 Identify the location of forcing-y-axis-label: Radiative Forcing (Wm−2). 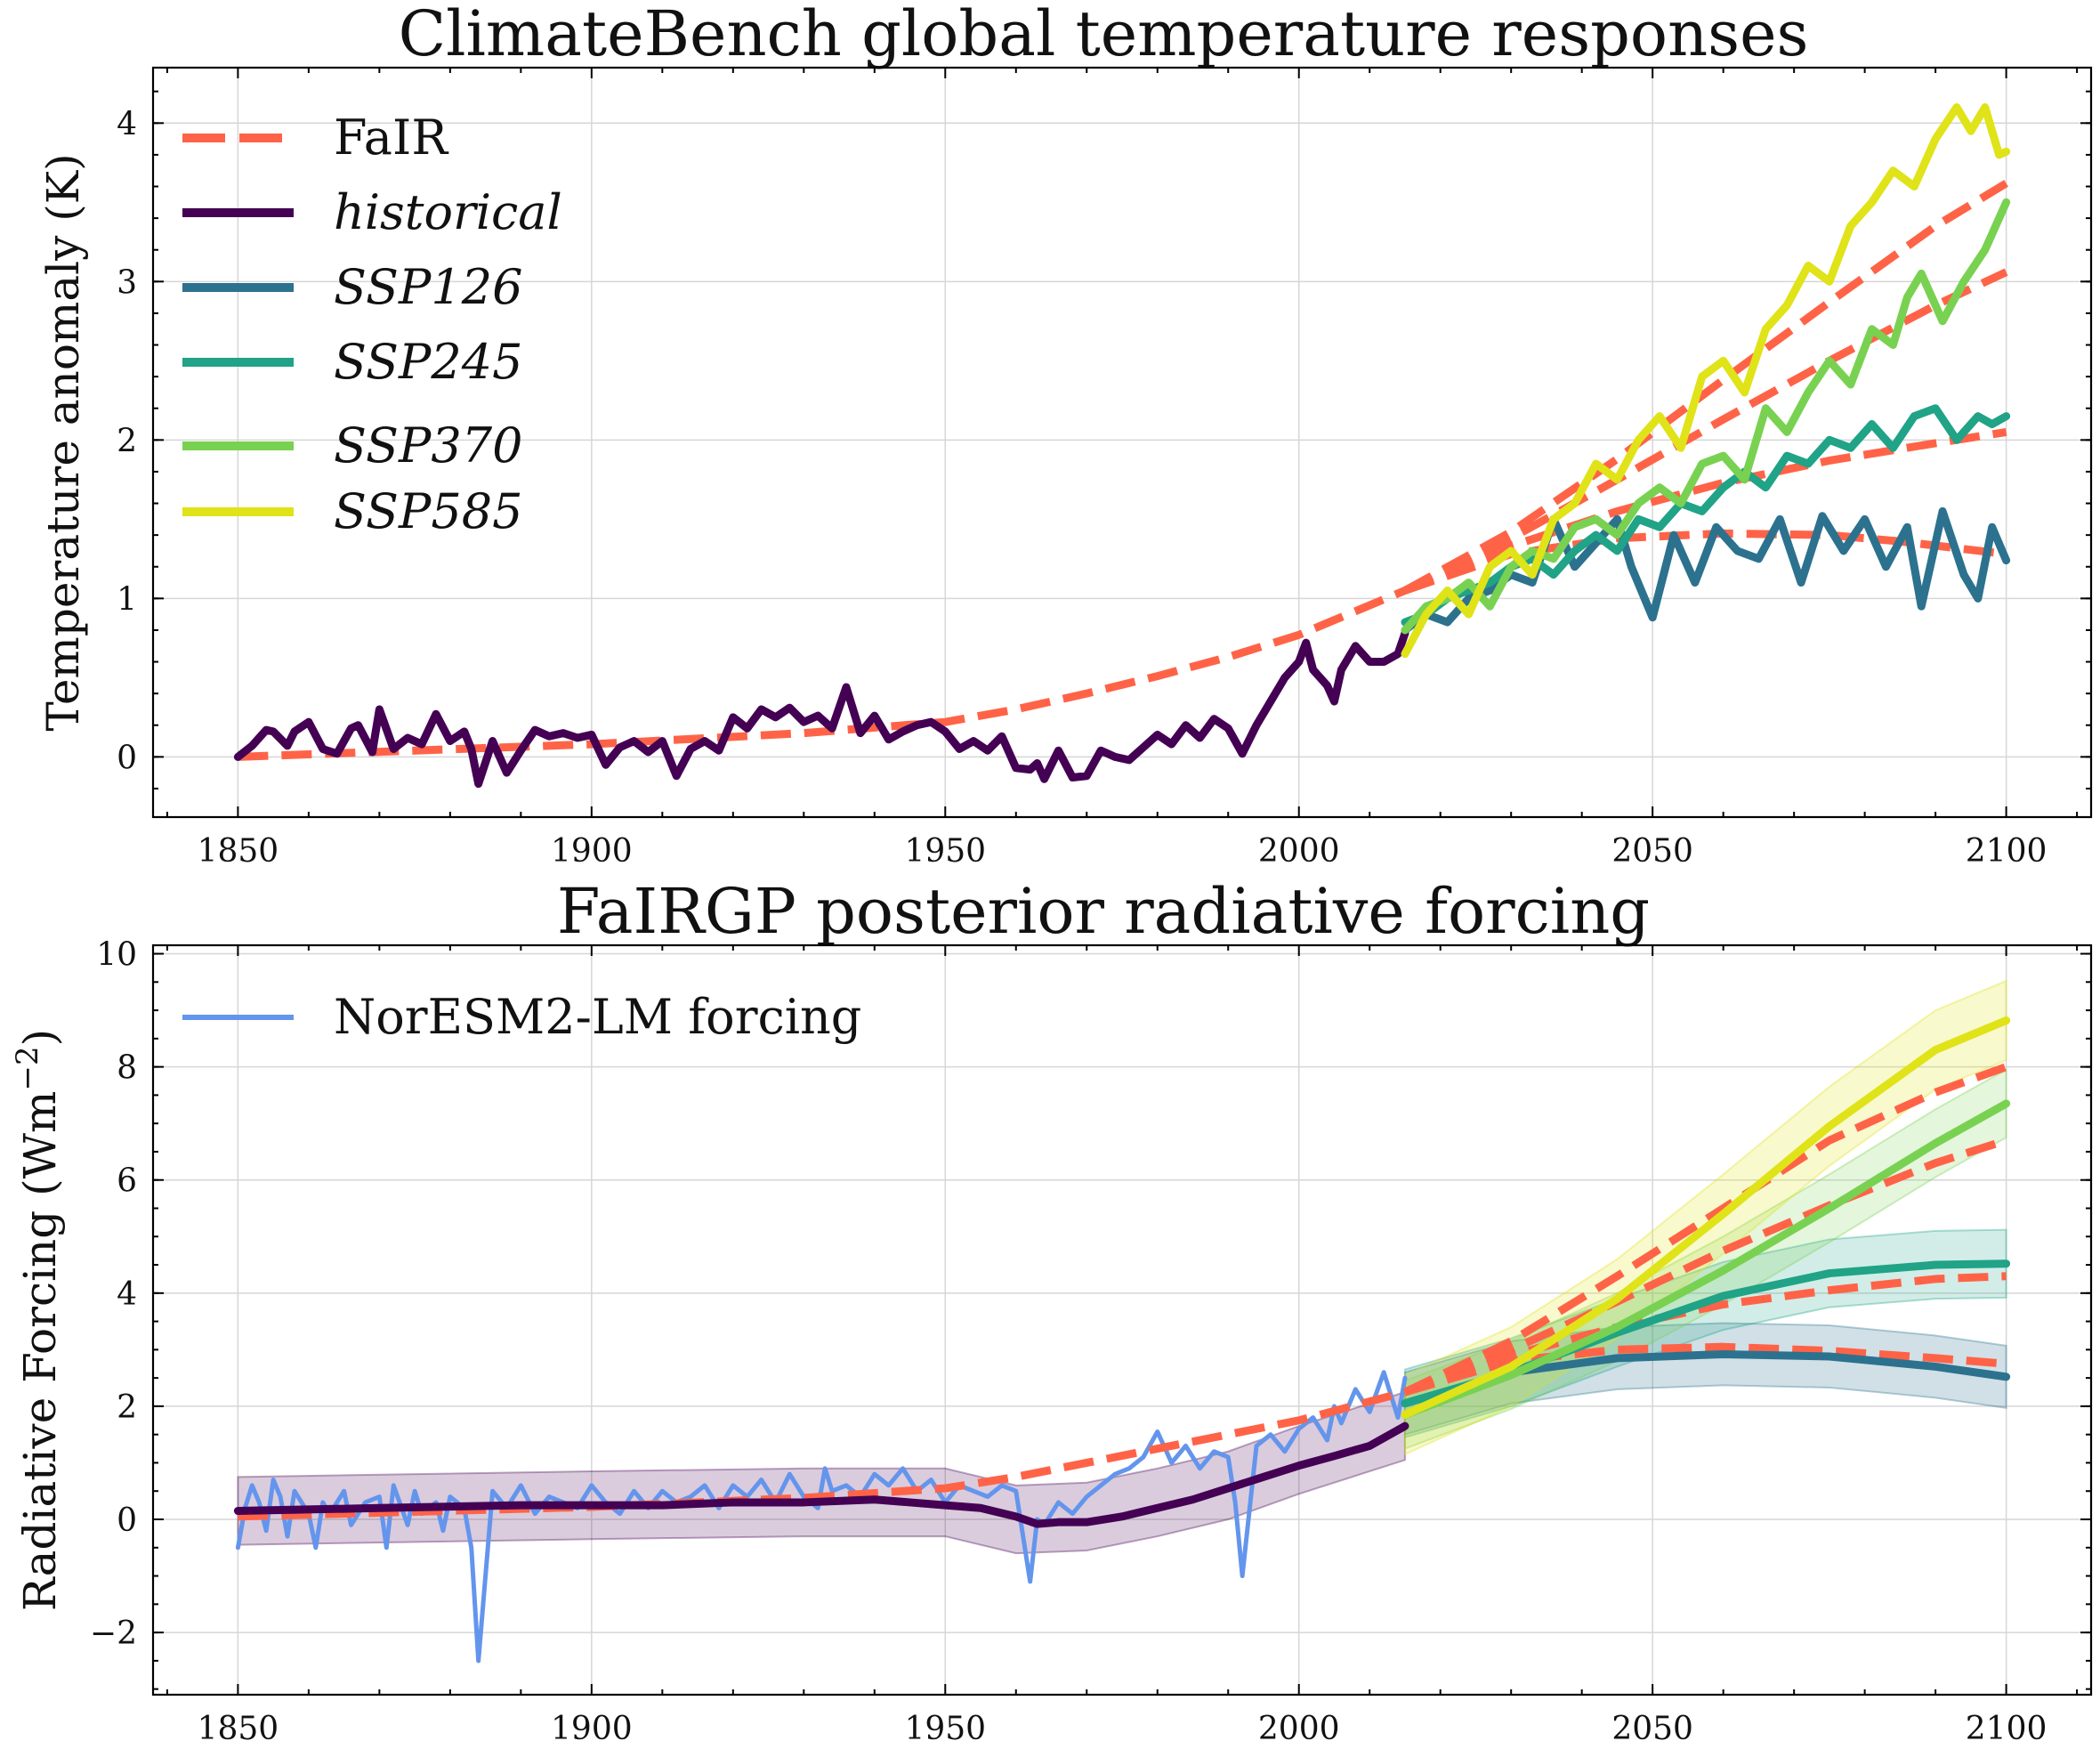
(38, 1320).